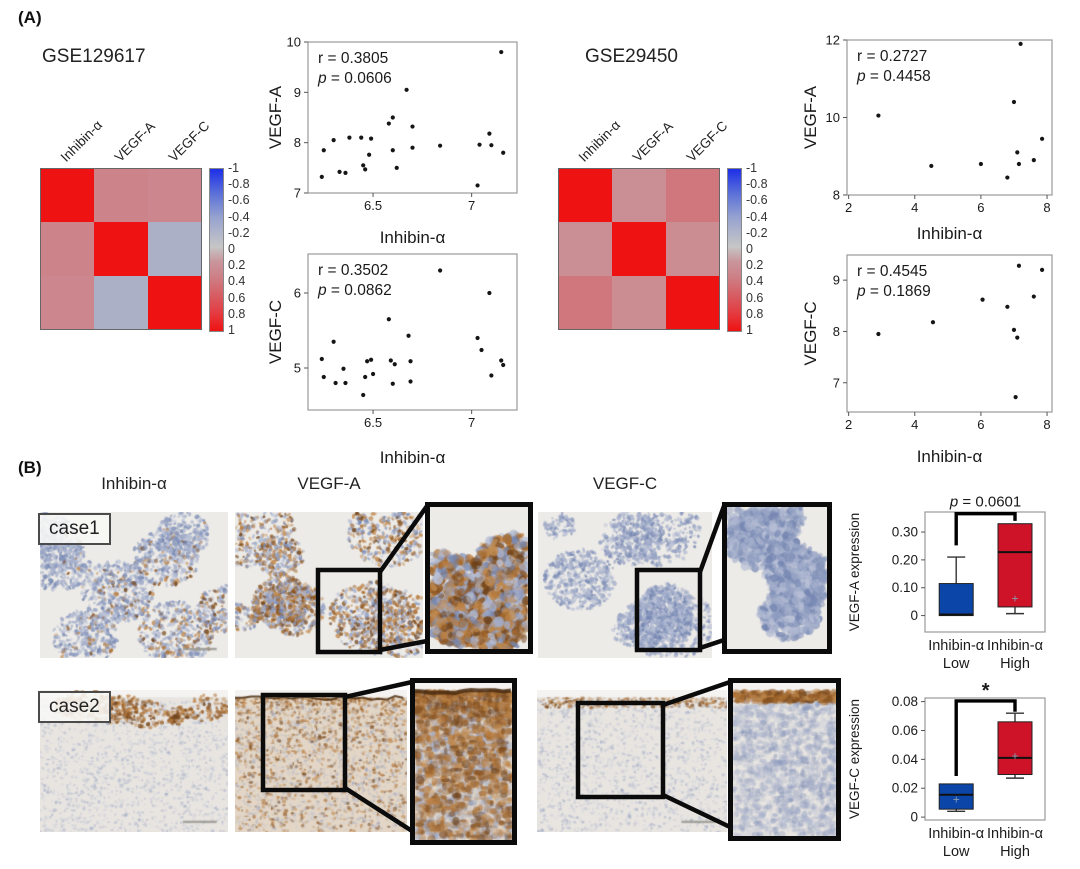 Image resolution: width=1080 pixels, height=869 pixels. What do you see at coordinates (237, 281) in the screenshot?
I see `colorbar-tick: 0.4` at bounding box center [237, 281].